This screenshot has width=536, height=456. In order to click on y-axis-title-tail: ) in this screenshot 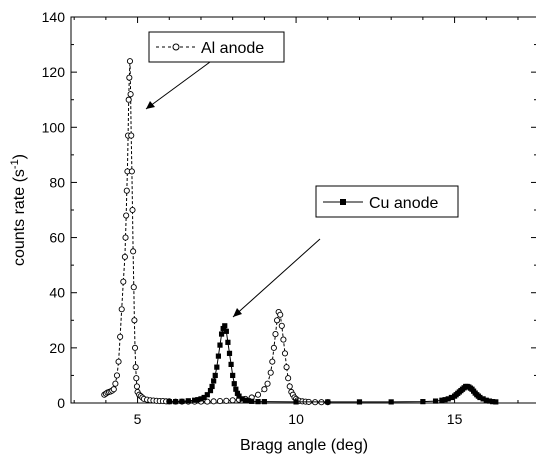, I will do `click(19, 156)`.